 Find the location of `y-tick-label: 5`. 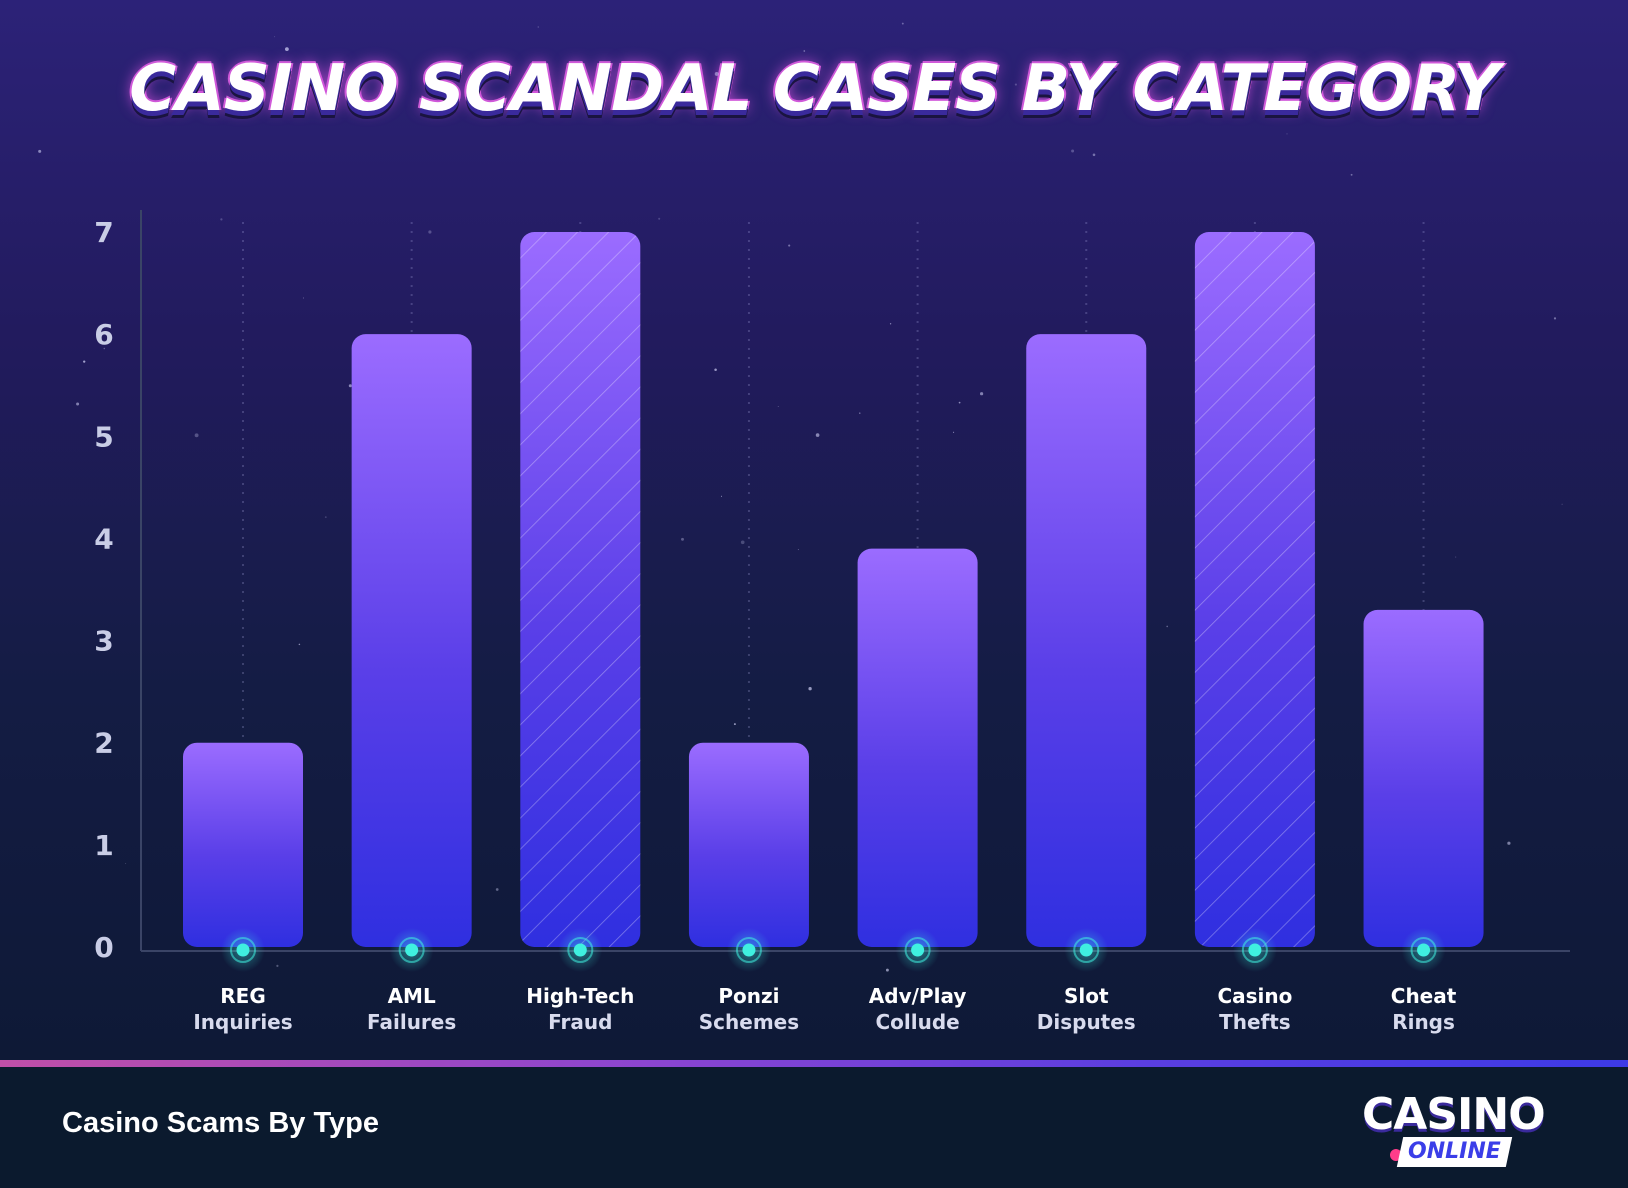

y-tick-label: 5 is located at coordinates (103, 436).